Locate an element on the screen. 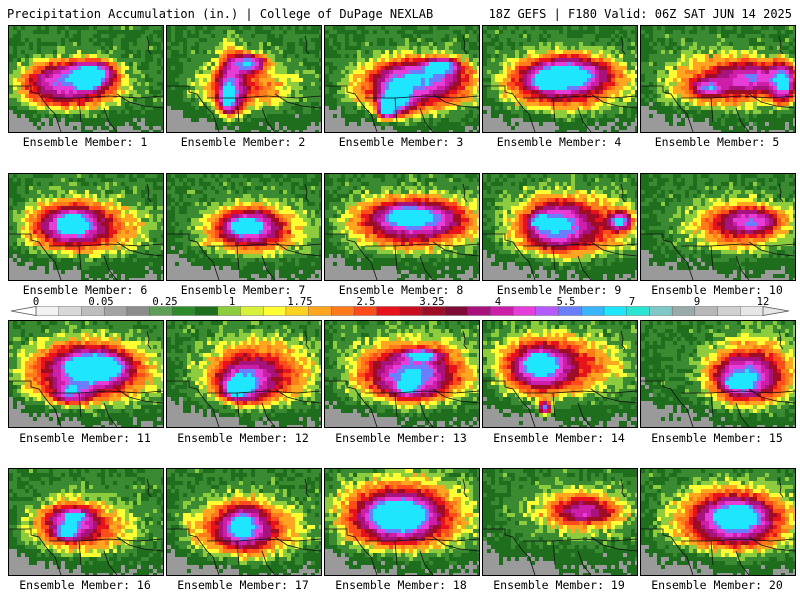 The width and height of the screenshot is (800, 600). ensemble-member-label: Ensemble Member: 10 is located at coordinates (717, 290).